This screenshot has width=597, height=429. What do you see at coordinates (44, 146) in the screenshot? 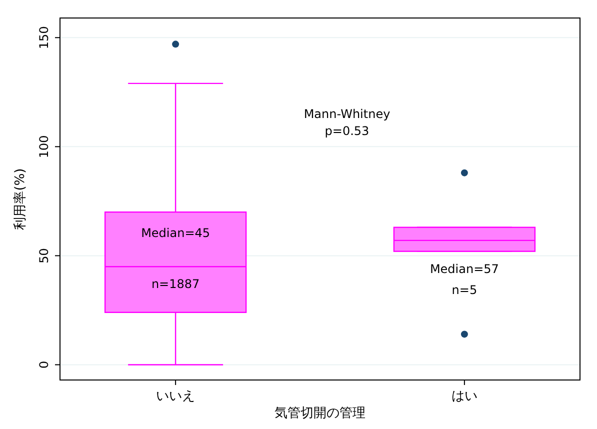
I see `y-tick-label: 100` at bounding box center [44, 146].